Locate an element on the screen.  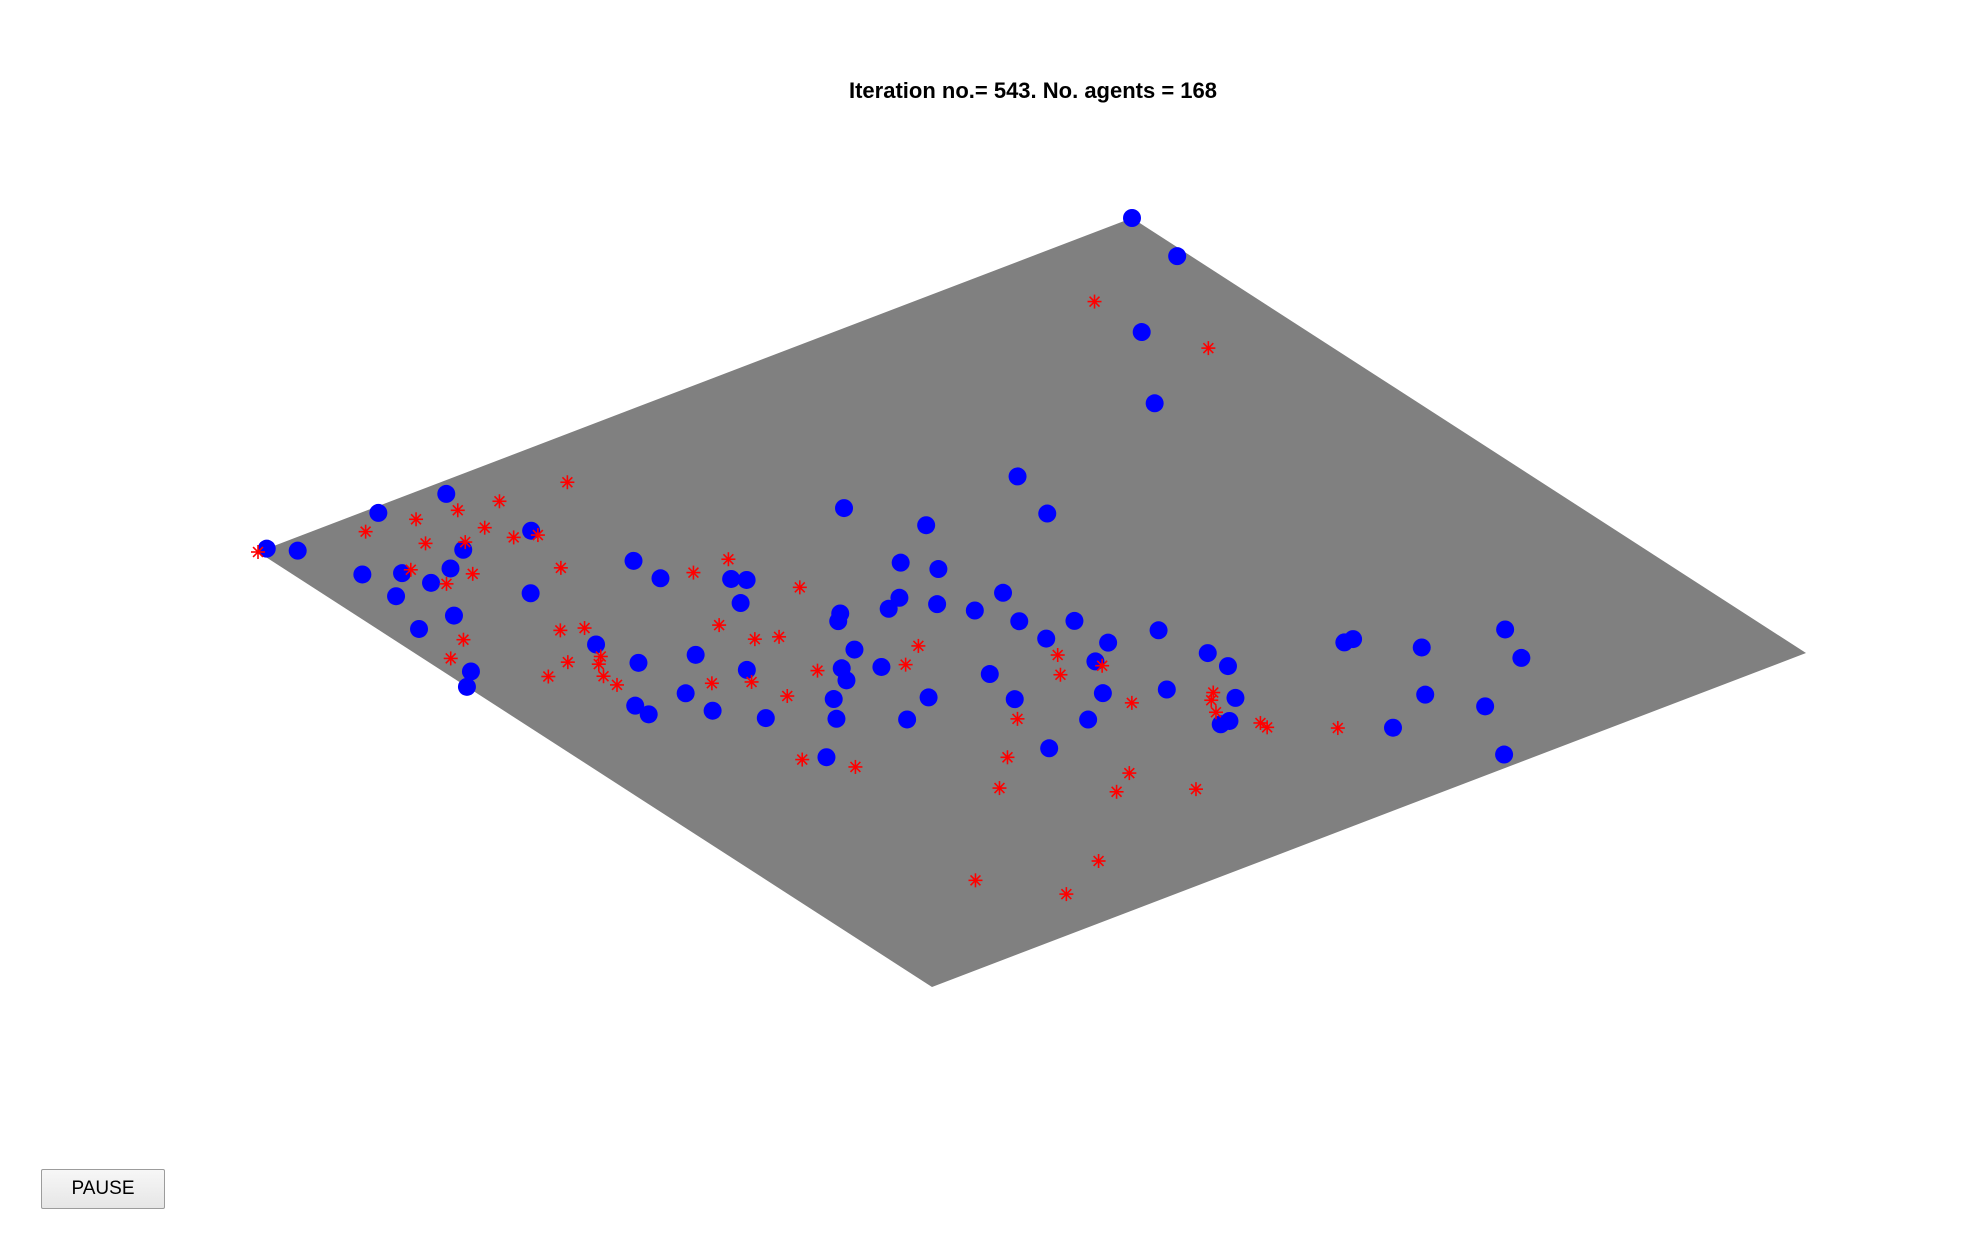
pause-button: PAUSE is located at coordinates (103, 1189).